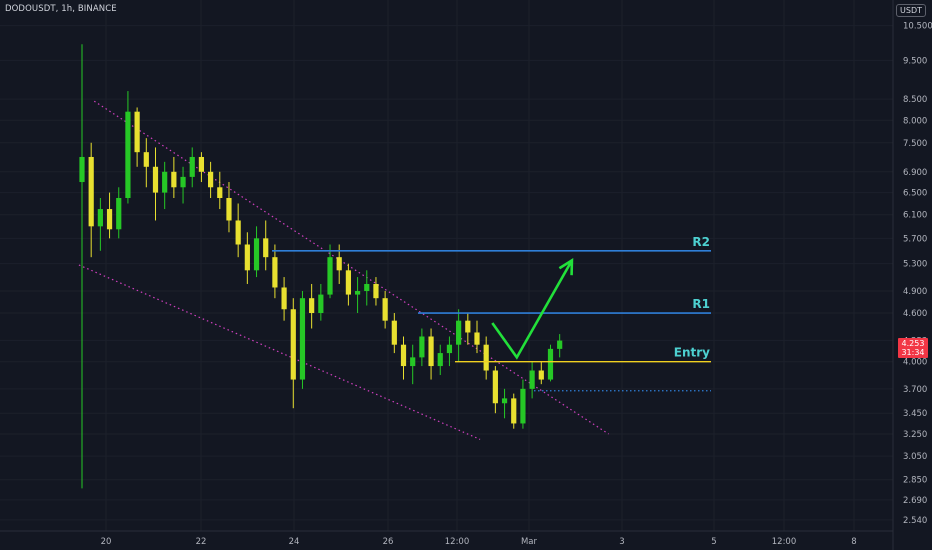  I want to click on price-tick-label: 6.900, so click(915, 173).